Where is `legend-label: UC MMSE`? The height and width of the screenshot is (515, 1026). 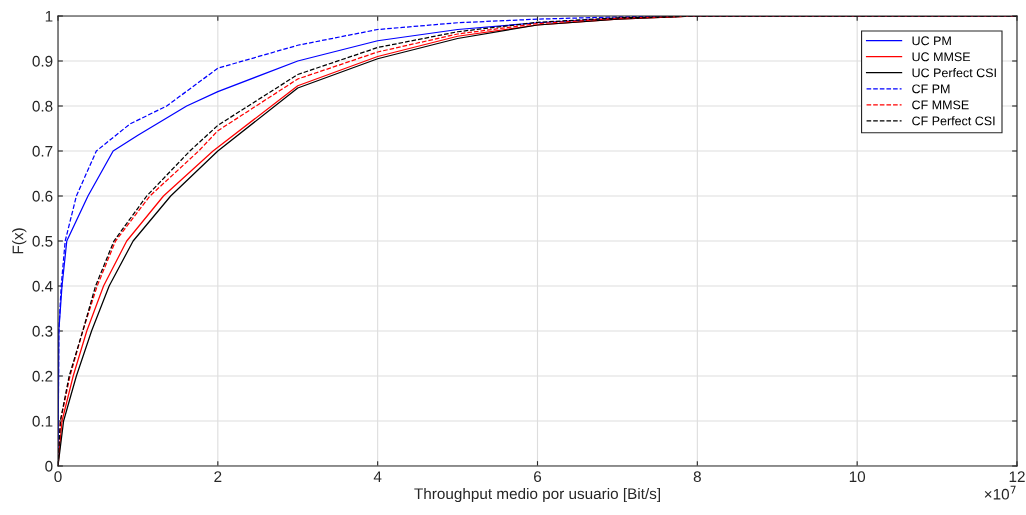 legend-label: UC MMSE is located at coordinates (941, 57).